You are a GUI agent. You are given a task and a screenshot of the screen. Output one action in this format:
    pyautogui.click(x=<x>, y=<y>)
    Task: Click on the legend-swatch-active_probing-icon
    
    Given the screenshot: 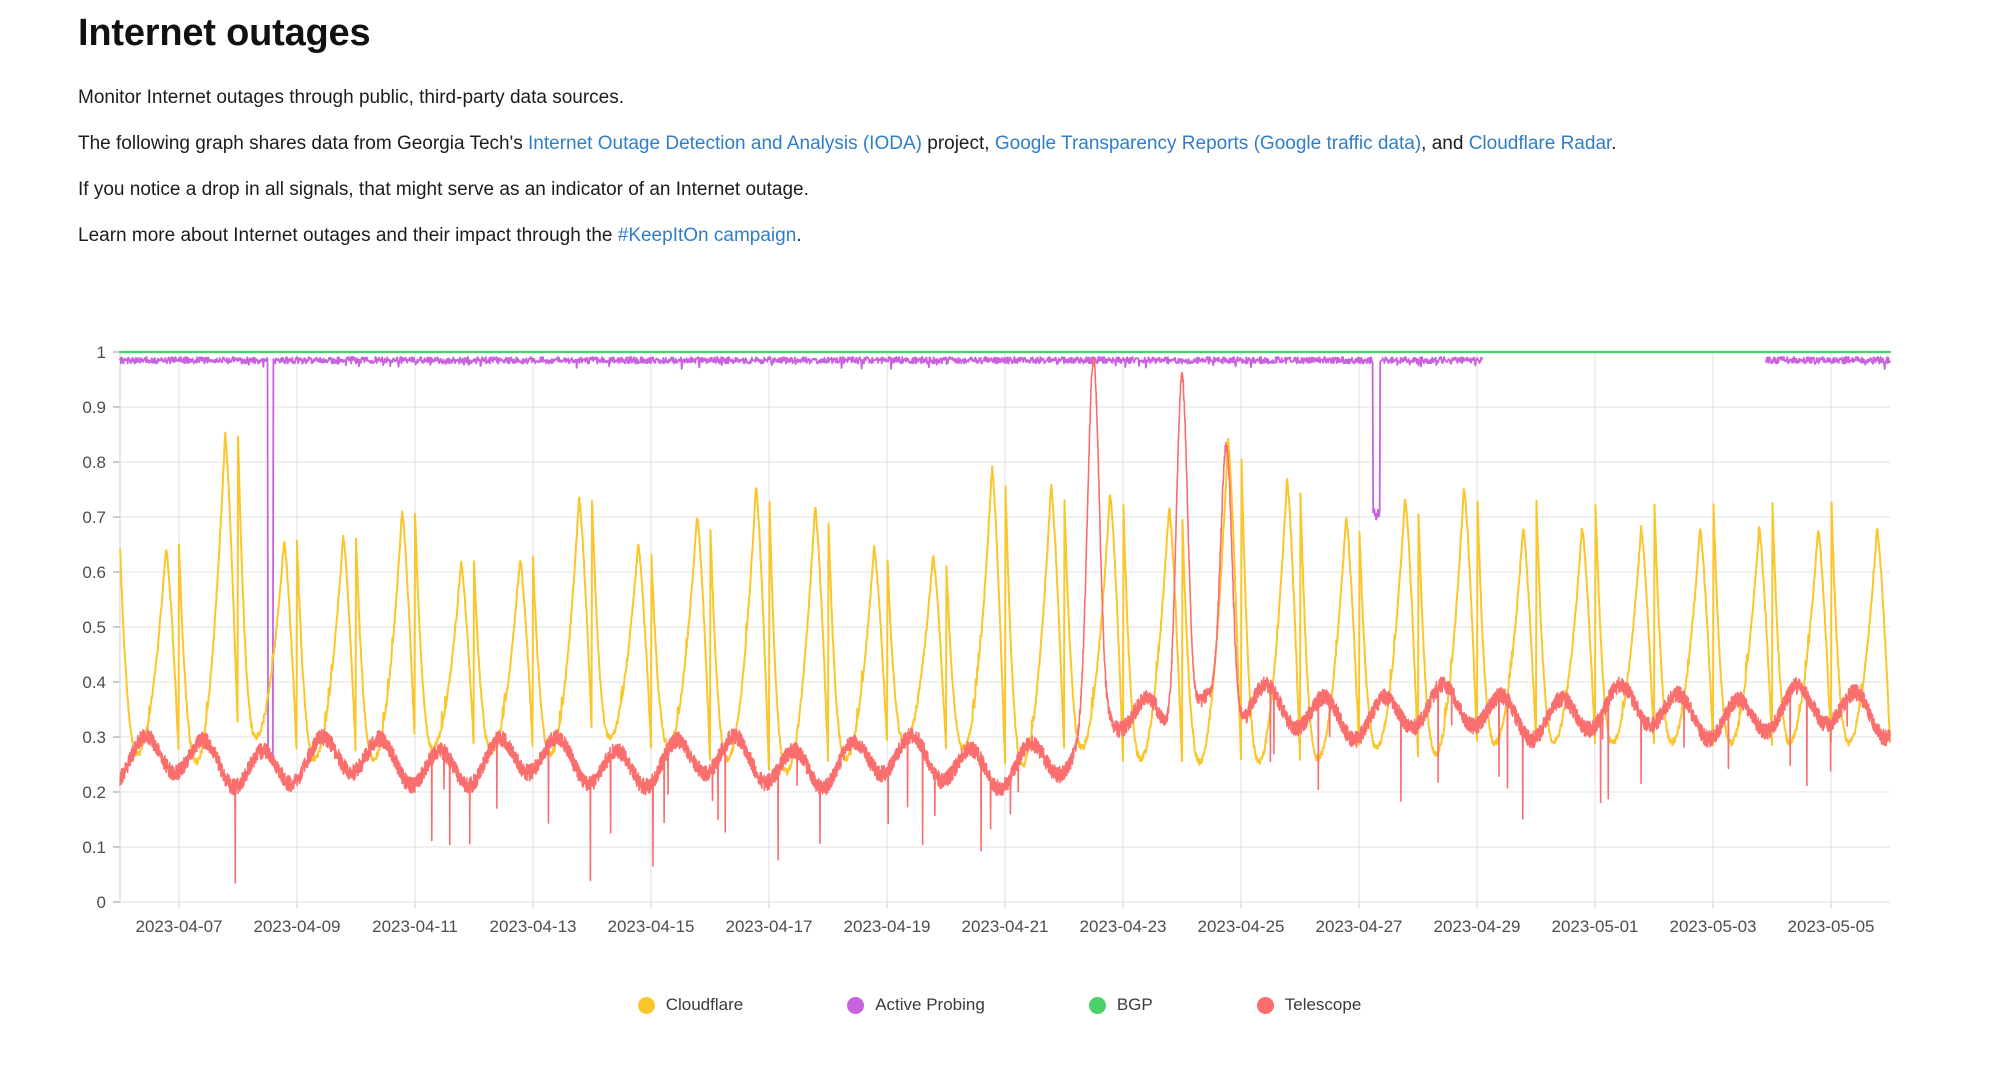 What is the action you would take?
    pyautogui.click(x=856, y=1005)
    